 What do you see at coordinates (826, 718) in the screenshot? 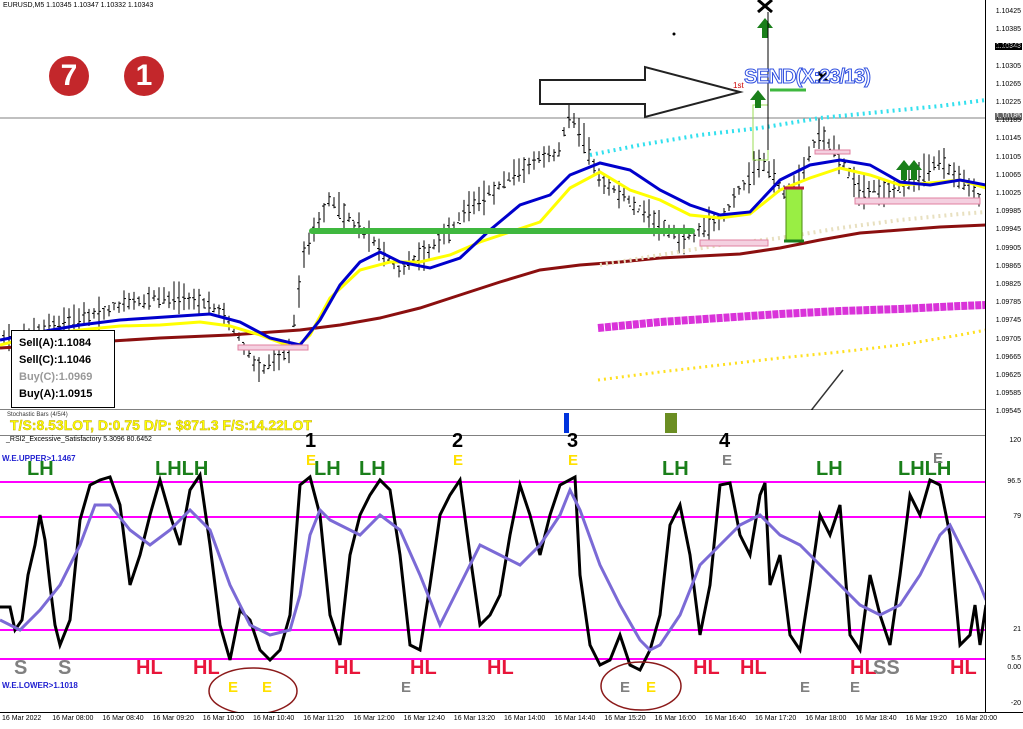
I see `time-axis-label: 16 Mar 18:00` at bounding box center [826, 718].